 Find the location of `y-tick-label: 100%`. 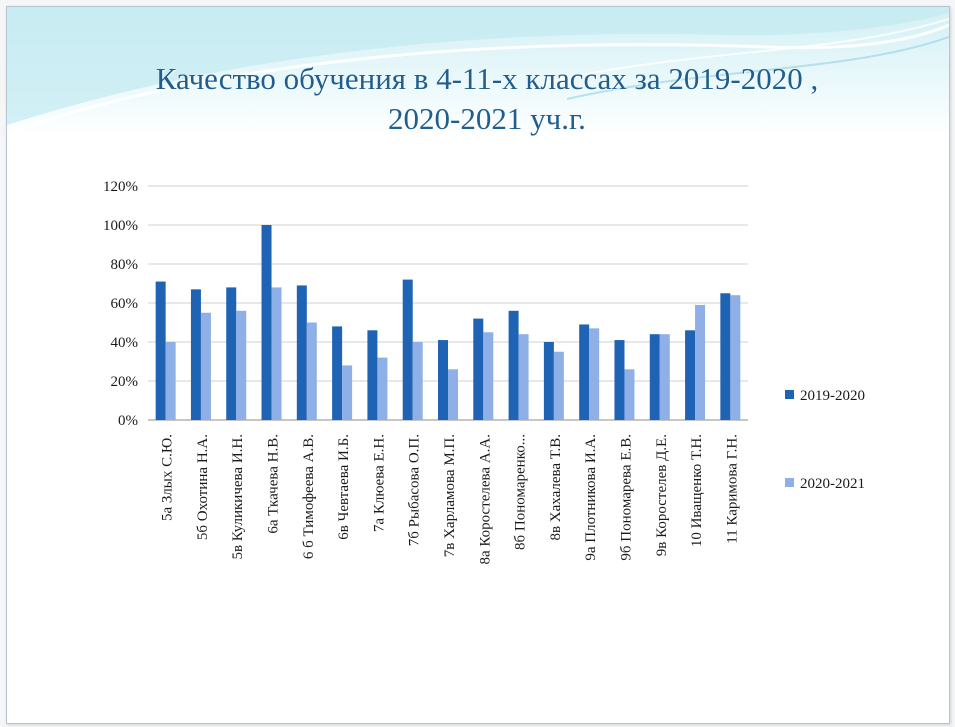

y-tick-label: 100% is located at coordinates (120, 226).